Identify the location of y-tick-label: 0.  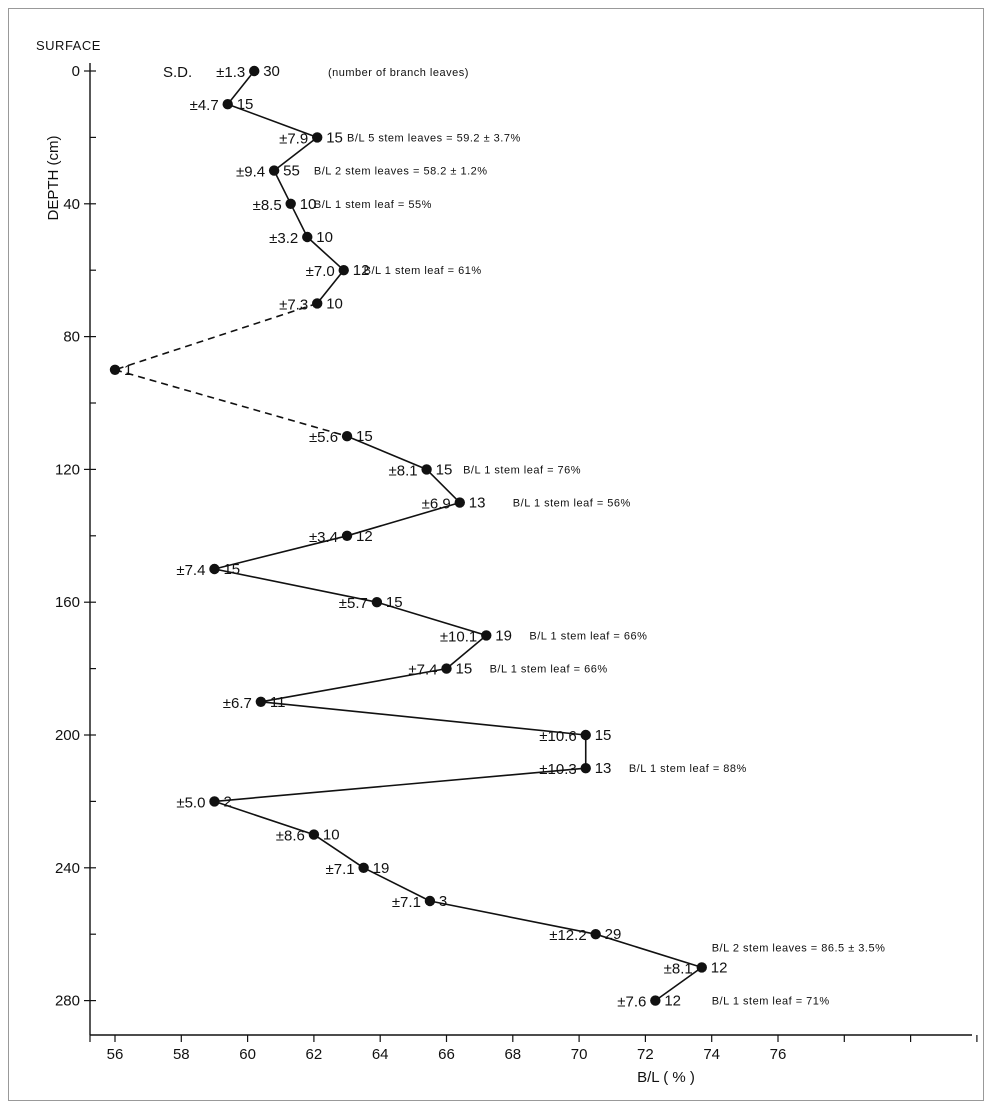
(76, 71).